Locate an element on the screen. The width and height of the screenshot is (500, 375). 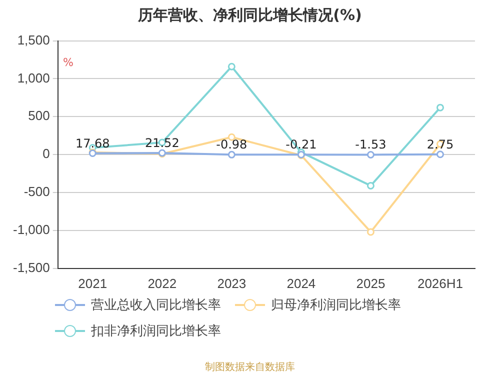
legend-label: 归母净利润同比增长率 is located at coordinates (336, 305).